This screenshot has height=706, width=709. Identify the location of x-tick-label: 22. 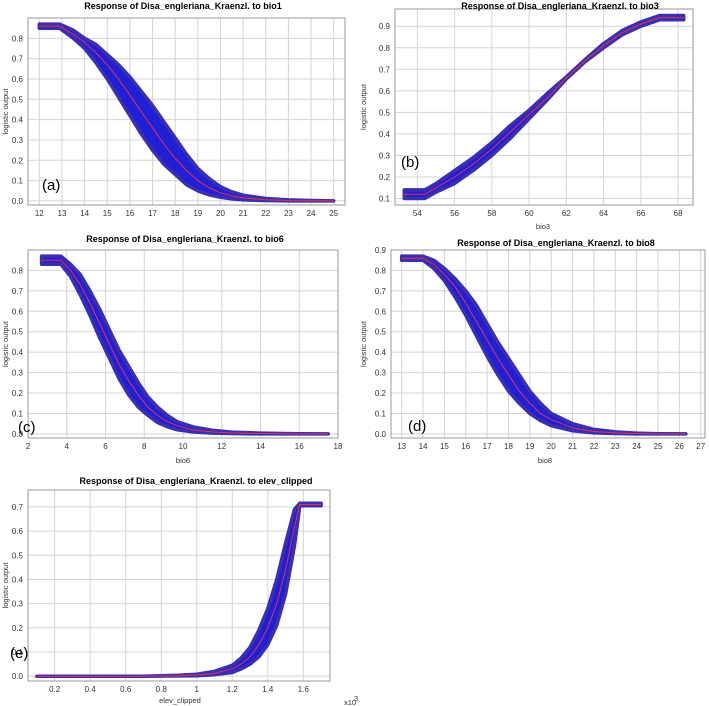
(593, 446).